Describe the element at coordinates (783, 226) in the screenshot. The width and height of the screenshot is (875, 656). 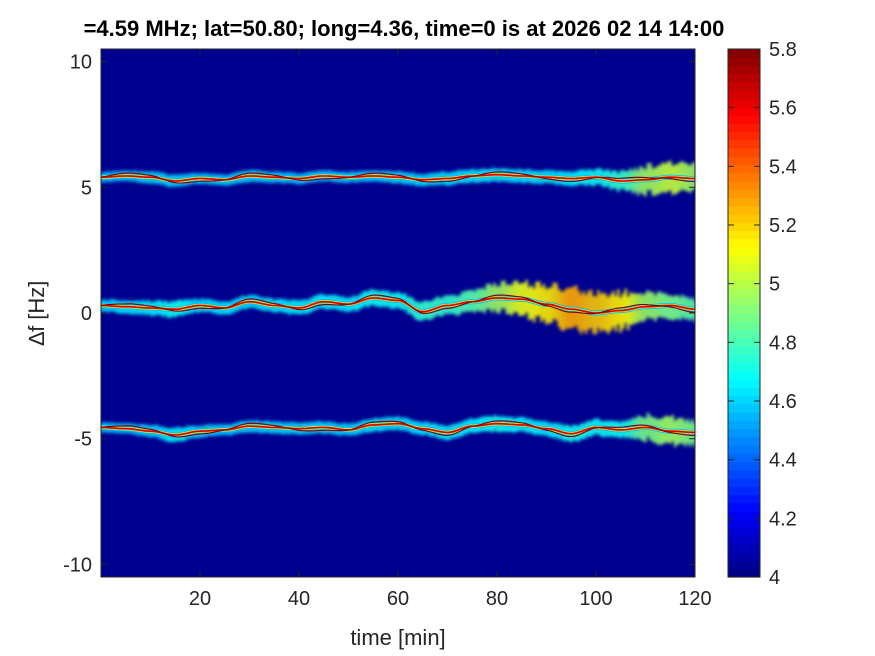
I see `colorbar-tick-label: 5.2` at that location.